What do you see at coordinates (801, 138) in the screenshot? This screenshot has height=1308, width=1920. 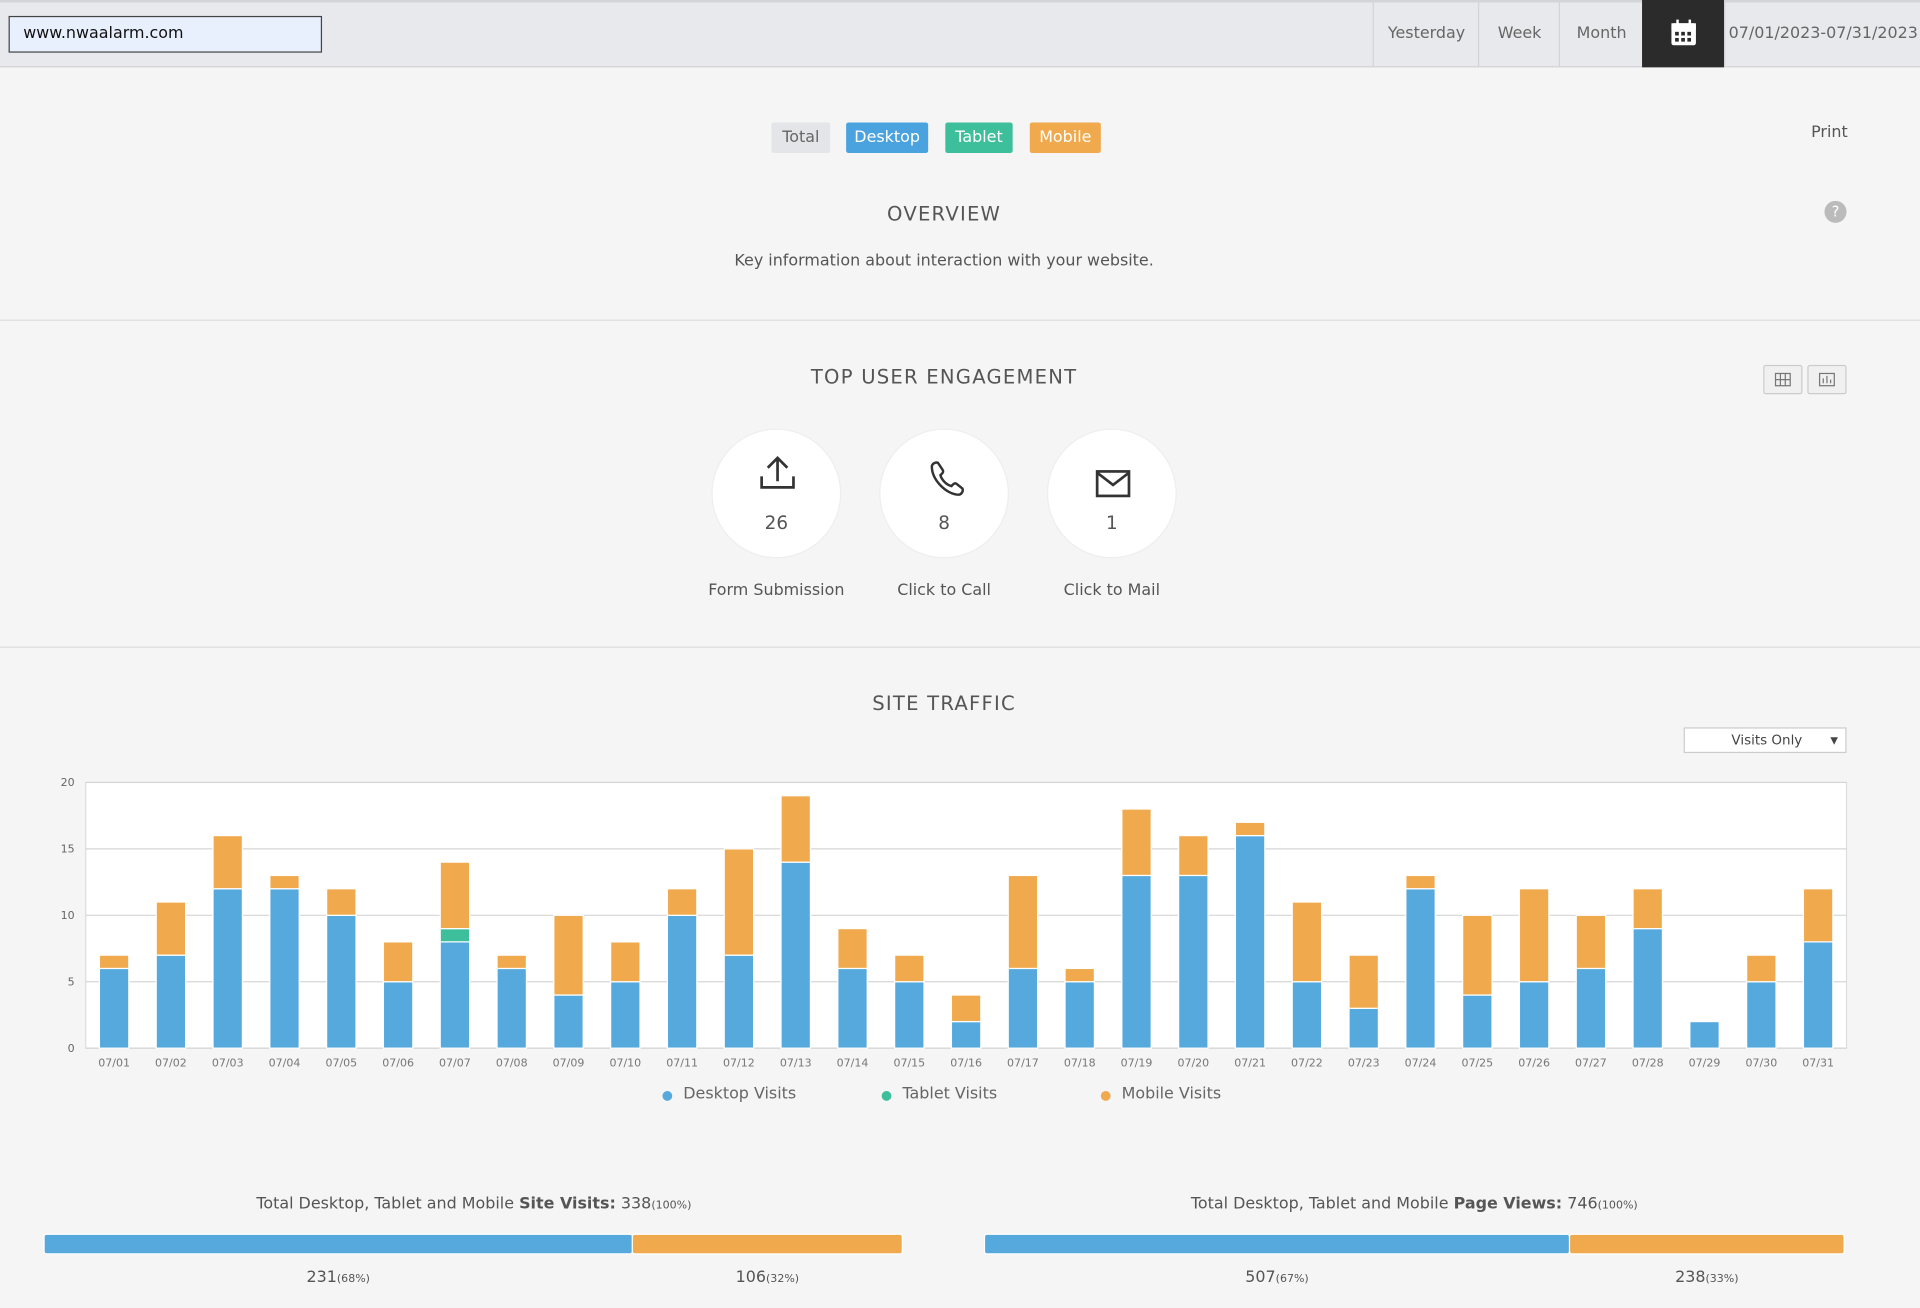 I see `filter-total: Total` at bounding box center [801, 138].